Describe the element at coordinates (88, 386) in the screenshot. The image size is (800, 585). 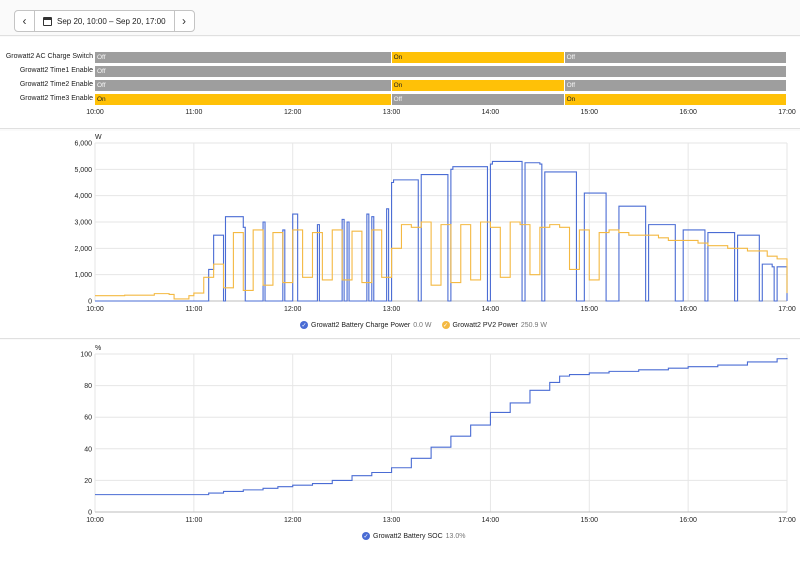
I see `y-tick-label: 80` at that location.